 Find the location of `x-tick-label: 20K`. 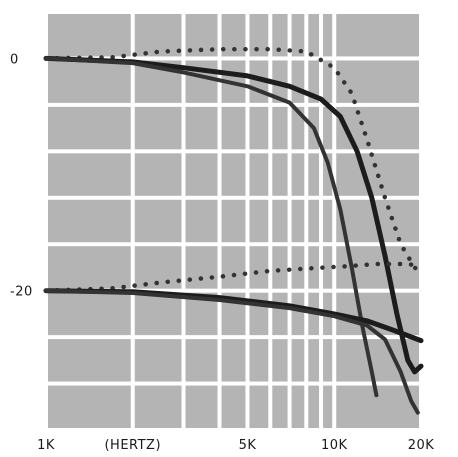

x-tick-label: 20K is located at coordinates (421, 445).